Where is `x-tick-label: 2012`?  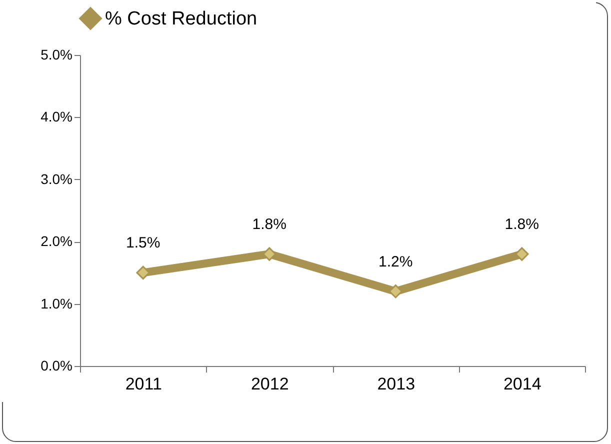
x-tick-label: 2012 is located at coordinates (269, 384).